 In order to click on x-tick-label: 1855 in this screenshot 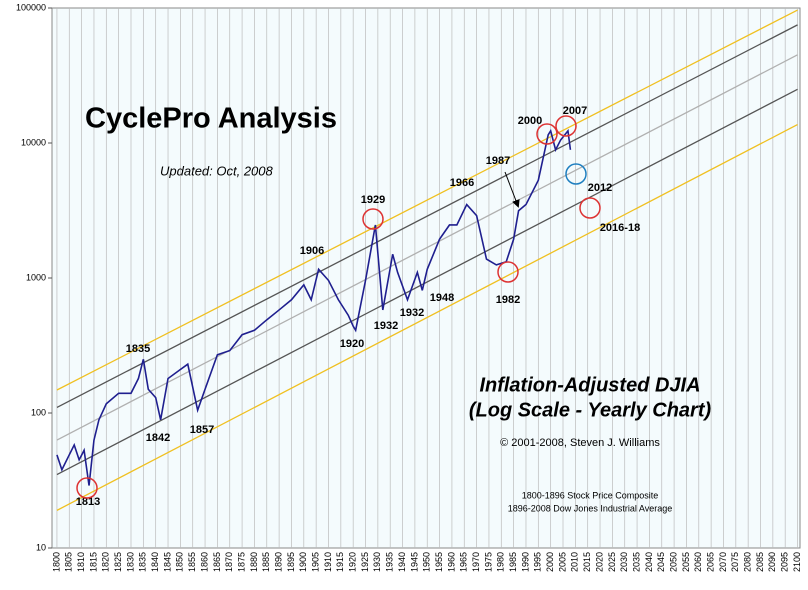, I will do `click(192, 562)`.